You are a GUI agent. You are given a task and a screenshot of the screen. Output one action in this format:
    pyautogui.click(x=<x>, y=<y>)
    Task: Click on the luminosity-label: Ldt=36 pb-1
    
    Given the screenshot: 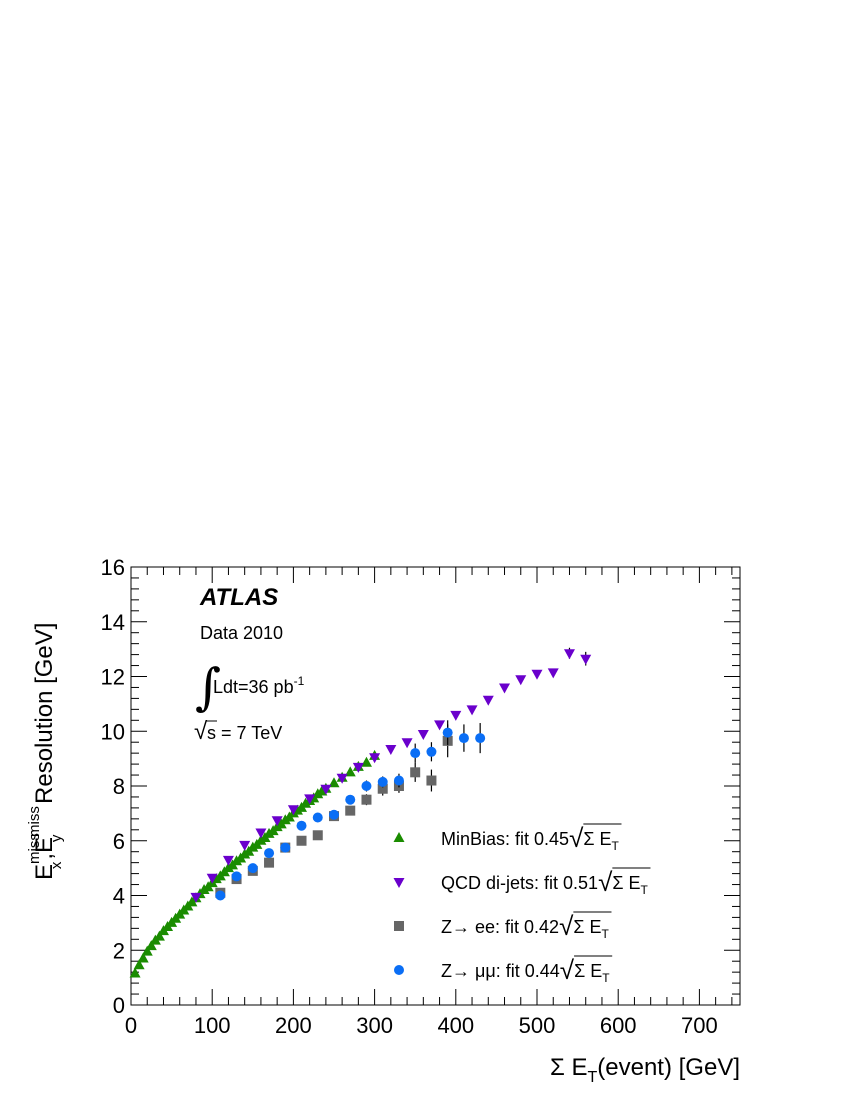 What is the action you would take?
    pyautogui.click(x=259, y=685)
    